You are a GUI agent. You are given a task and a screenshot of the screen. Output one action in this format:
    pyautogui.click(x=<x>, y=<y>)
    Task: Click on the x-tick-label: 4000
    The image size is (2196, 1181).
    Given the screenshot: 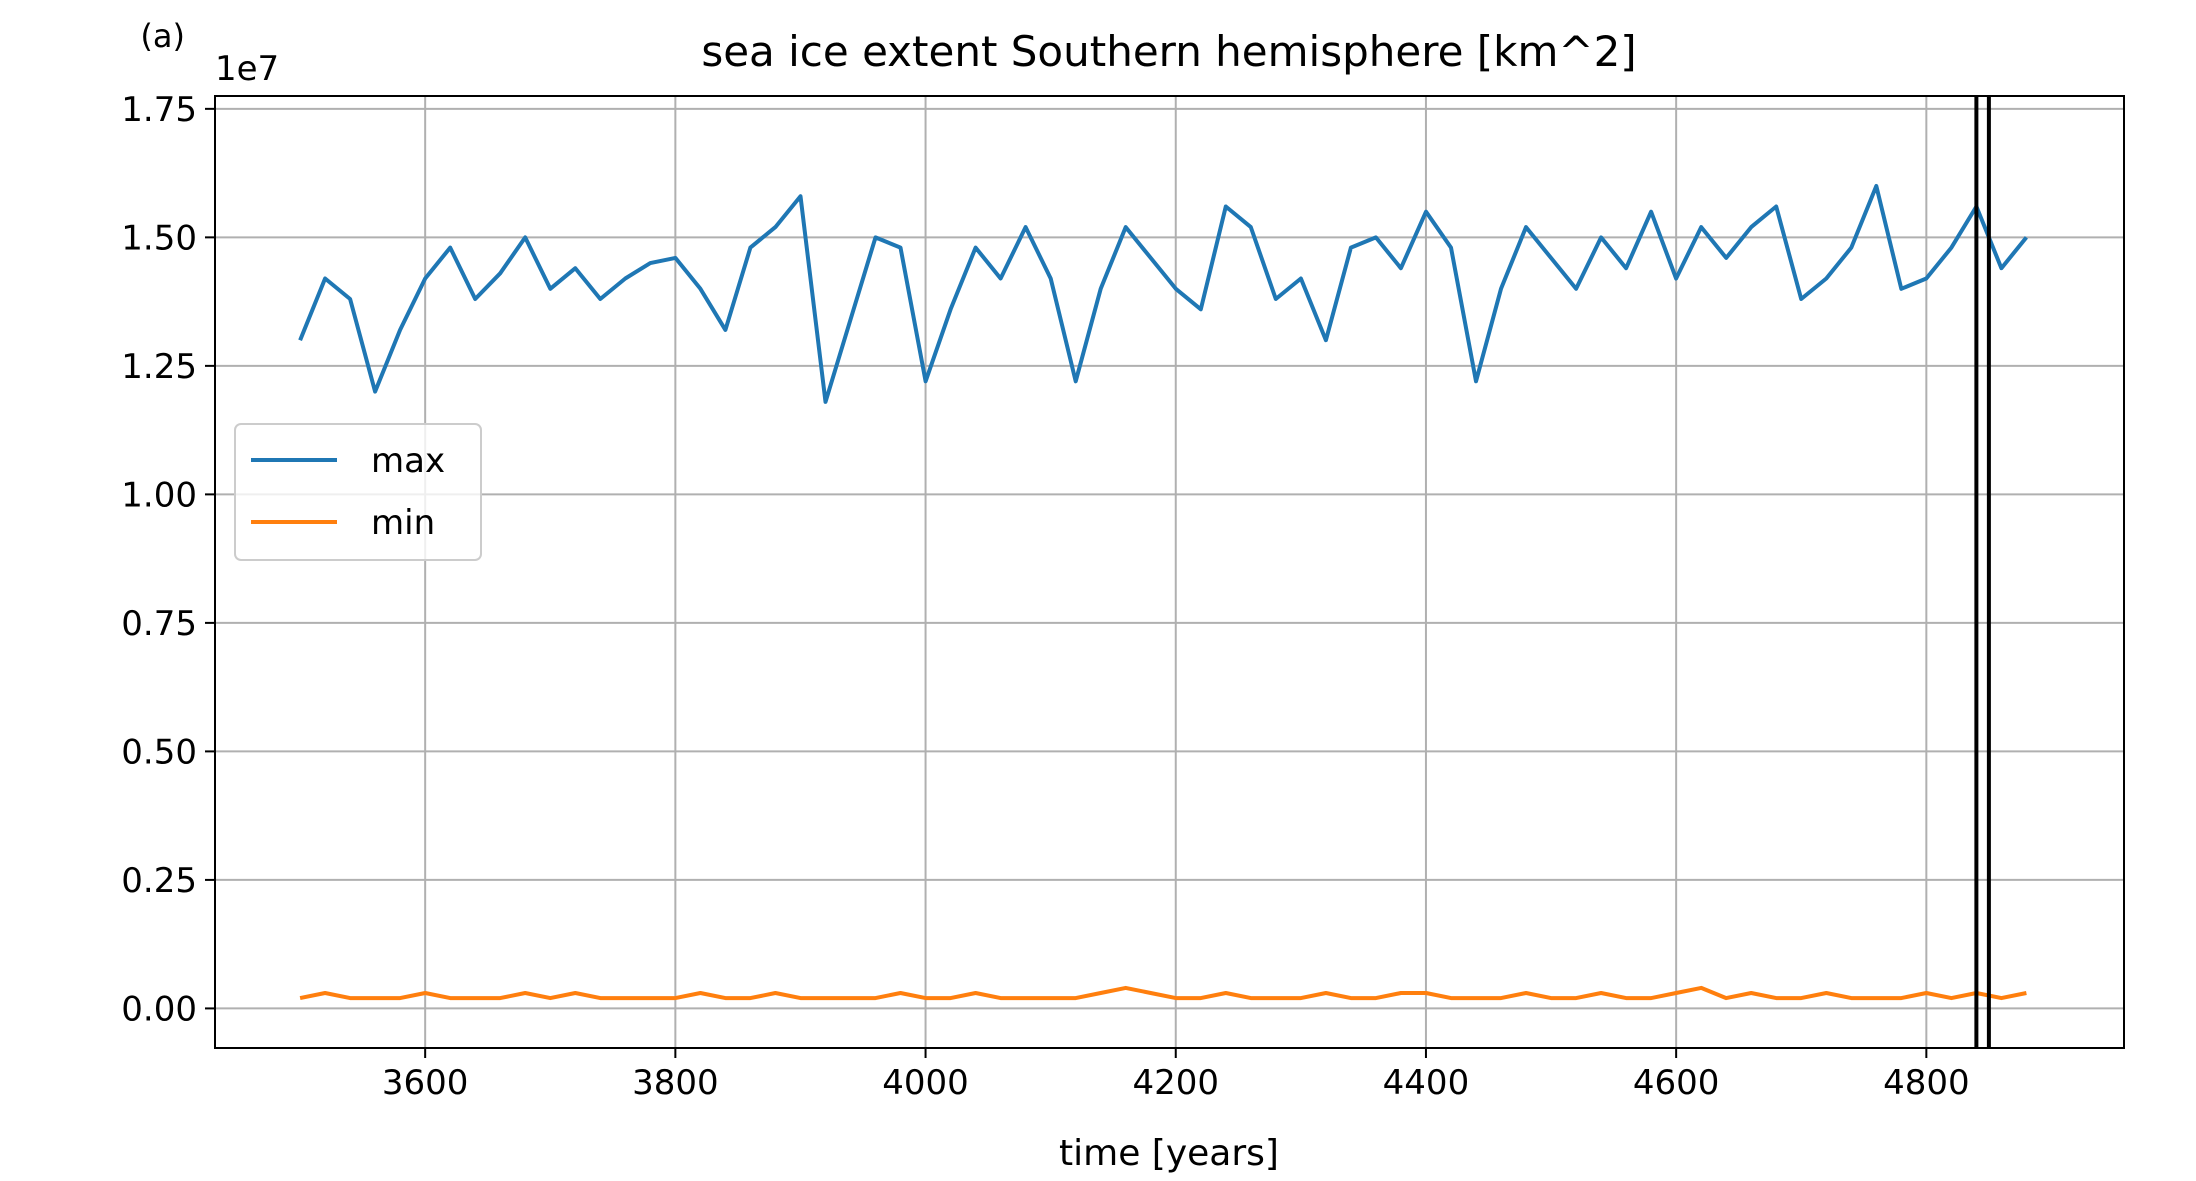 What is the action you would take?
    pyautogui.click(x=925, y=1083)
    